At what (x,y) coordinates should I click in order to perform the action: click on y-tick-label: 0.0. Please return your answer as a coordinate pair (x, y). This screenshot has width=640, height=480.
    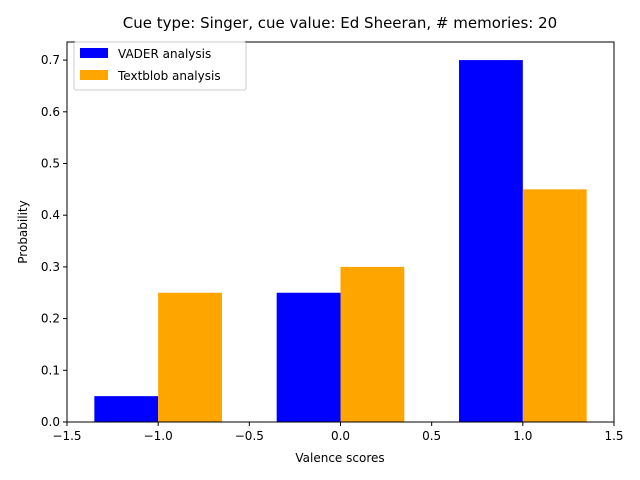
    Looking at the image, I should click on (50, 422).